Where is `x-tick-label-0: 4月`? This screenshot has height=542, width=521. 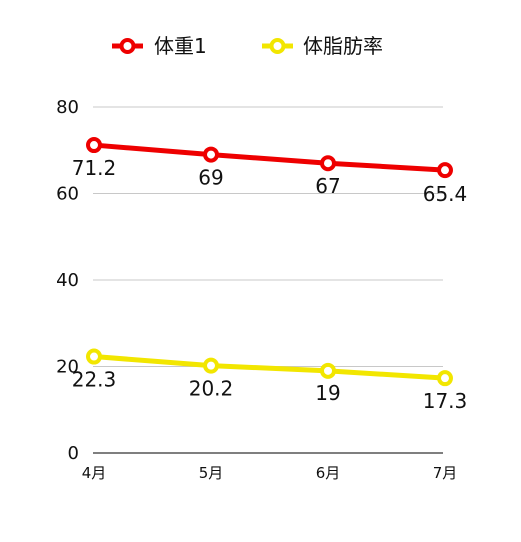
x-tick-label-0: 4月 is located at coordinates (94, 473).